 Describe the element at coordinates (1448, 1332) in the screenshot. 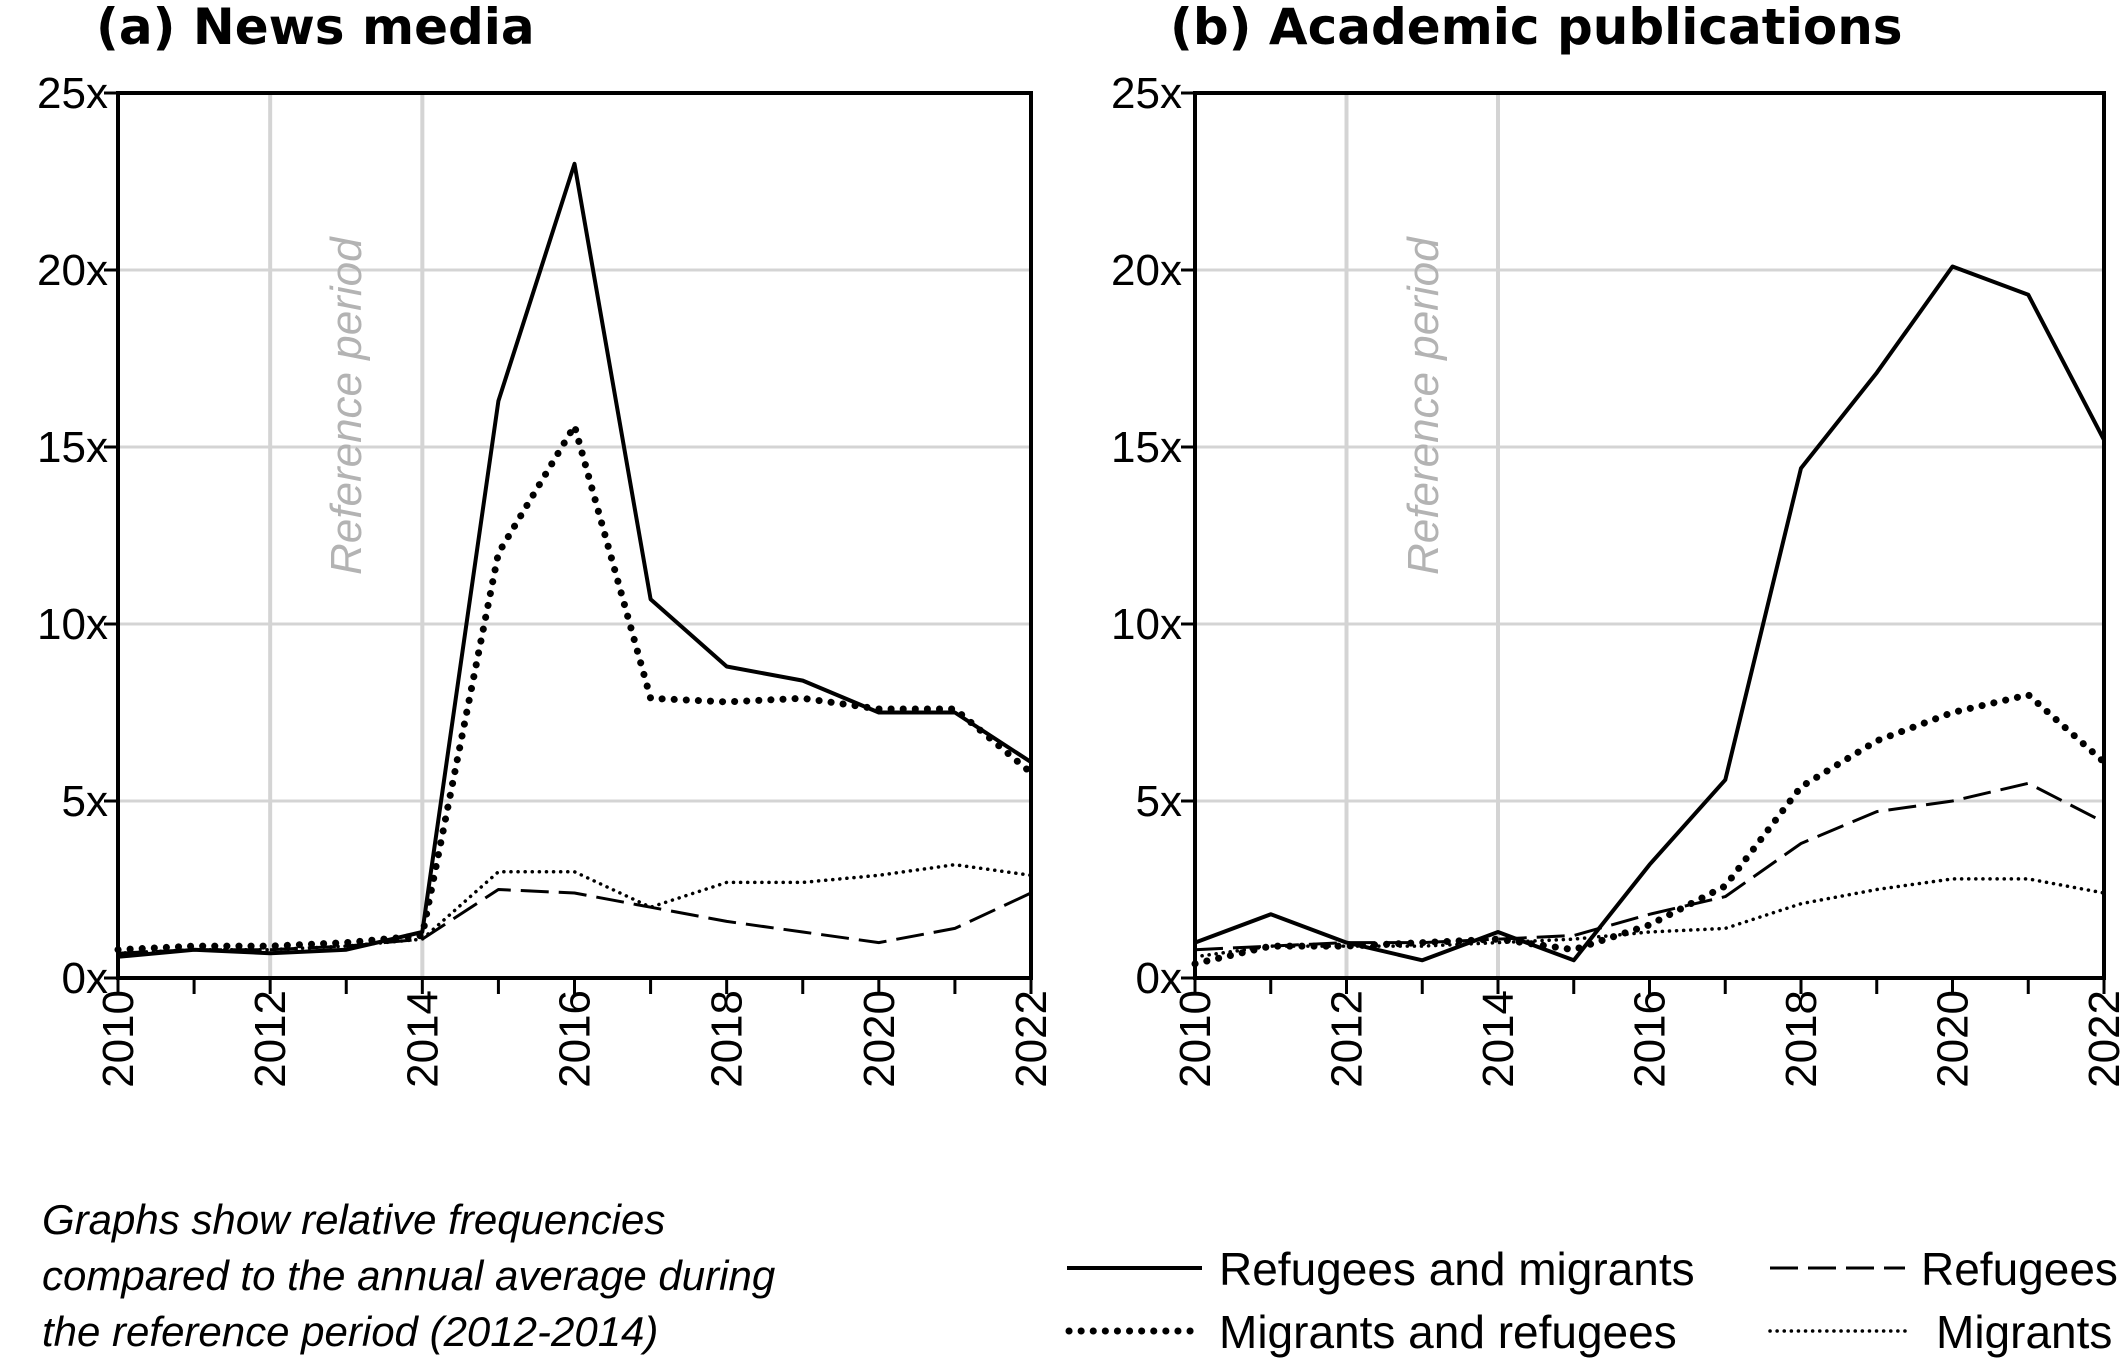

I see `legend-label: Migrants and refugees` at that location.